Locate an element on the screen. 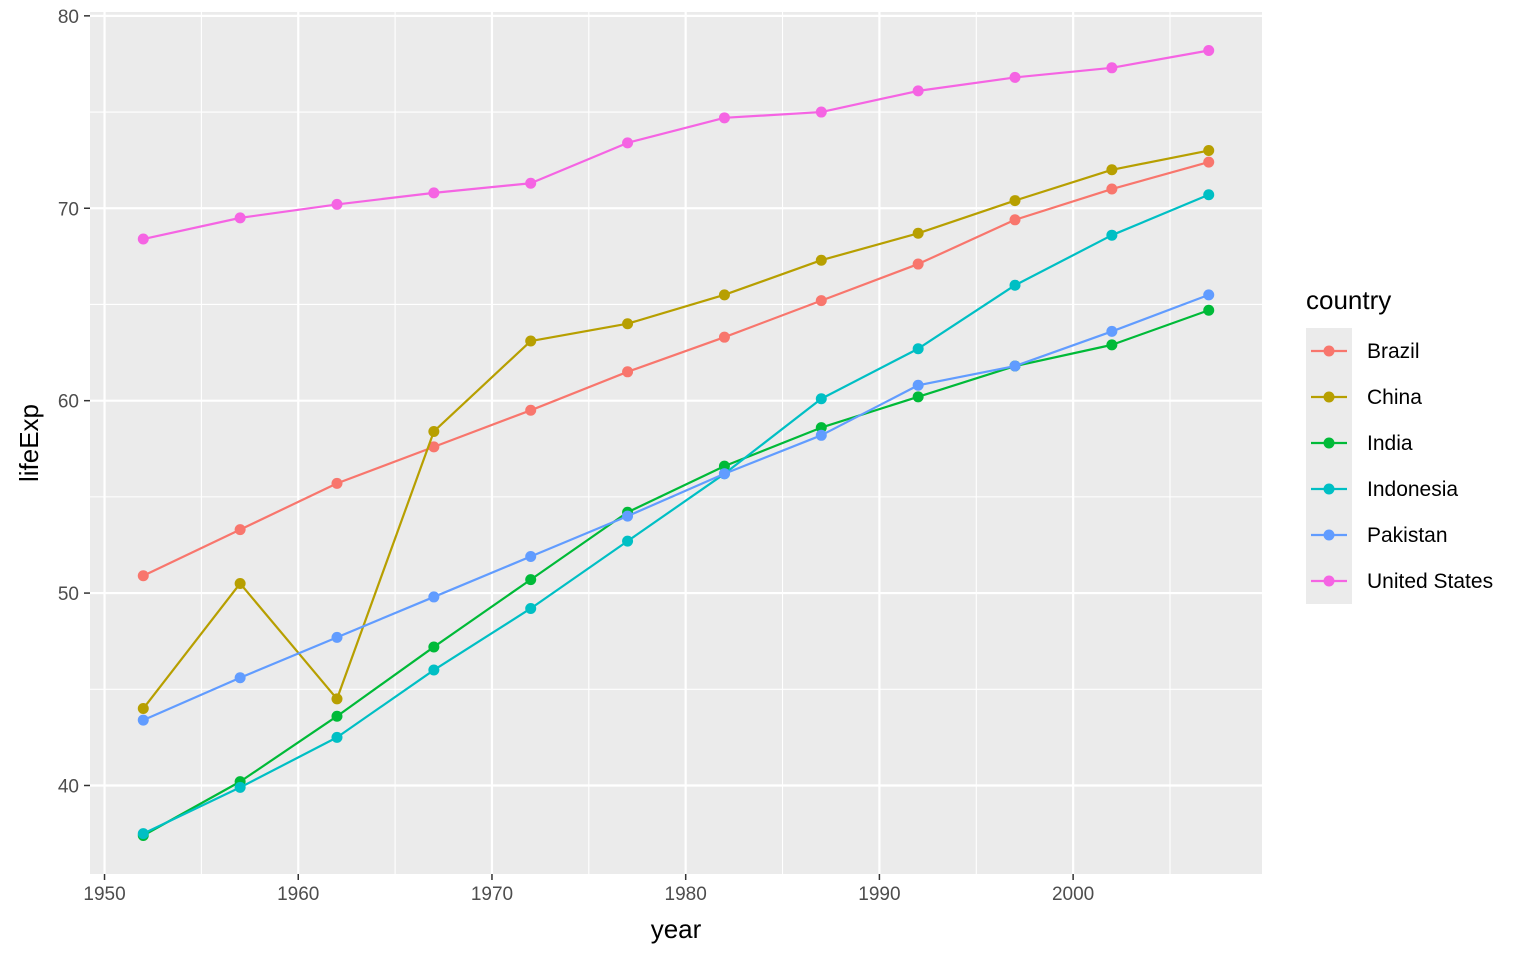 The height and width of the screenshot is (960, 1536). x-axis: 1950 1960 1970 1980 1990 2000 is located at coordinates (588, 889).